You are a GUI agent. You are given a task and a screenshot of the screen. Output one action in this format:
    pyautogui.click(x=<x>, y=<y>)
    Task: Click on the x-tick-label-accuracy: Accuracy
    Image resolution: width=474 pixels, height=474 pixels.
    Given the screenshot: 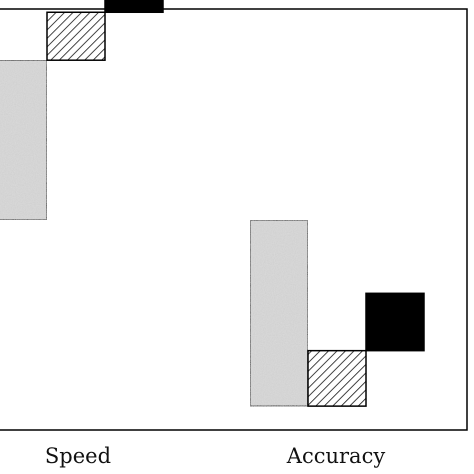 What is the action you would take?
    pyautogui.click(x=336, y=456)
    